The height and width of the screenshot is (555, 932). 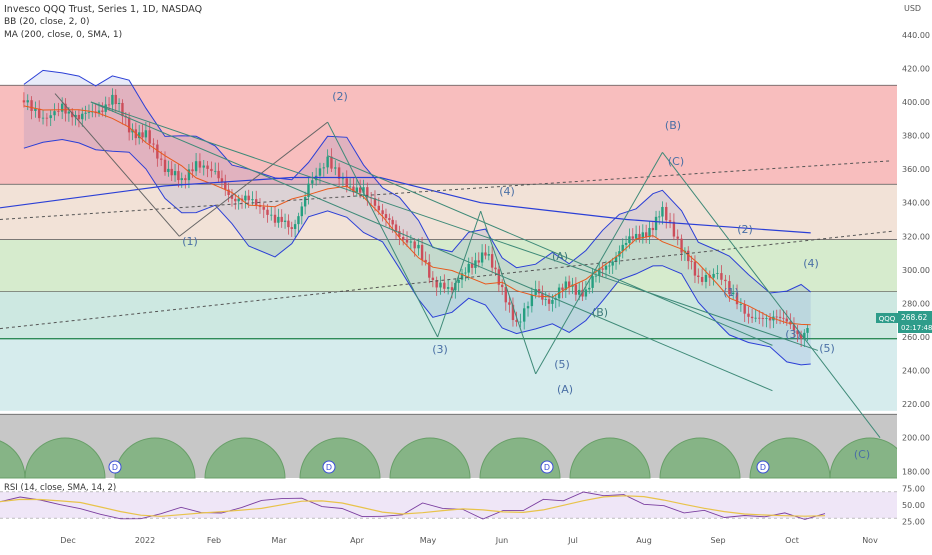 What do you see at coordinates (214, 540) in the screenshot?
I see `x-tick-label: Feb` at bounding box center [214, 540].